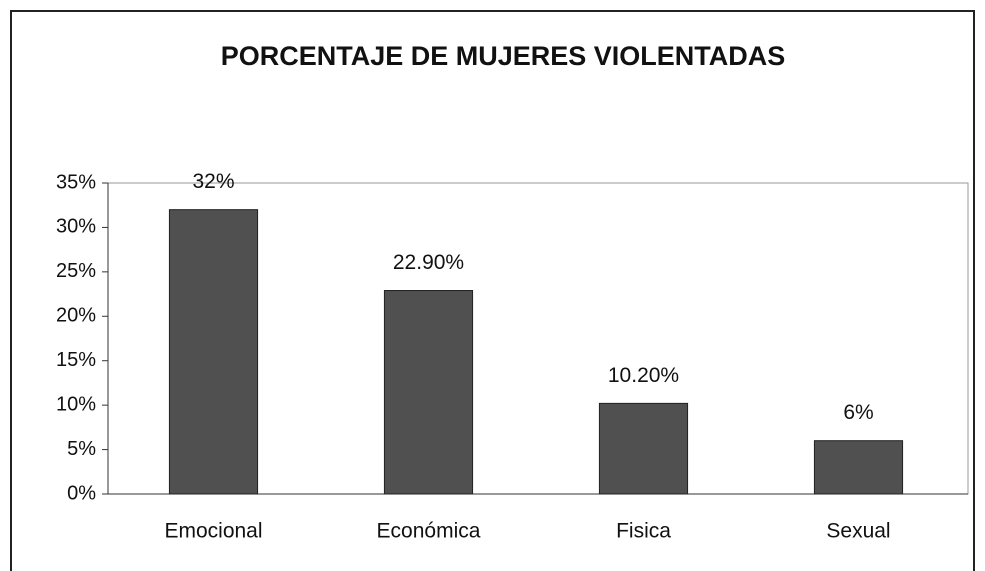 The height and width of the screenshot is (571, 985). I want to click on x-tick-label: Sexual, so click(858, 531).